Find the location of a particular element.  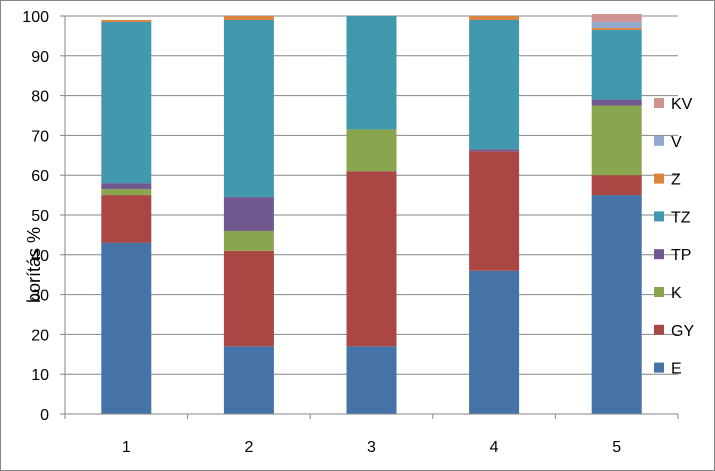

y-tick-label: 20 is located at coordinates (40, 335).